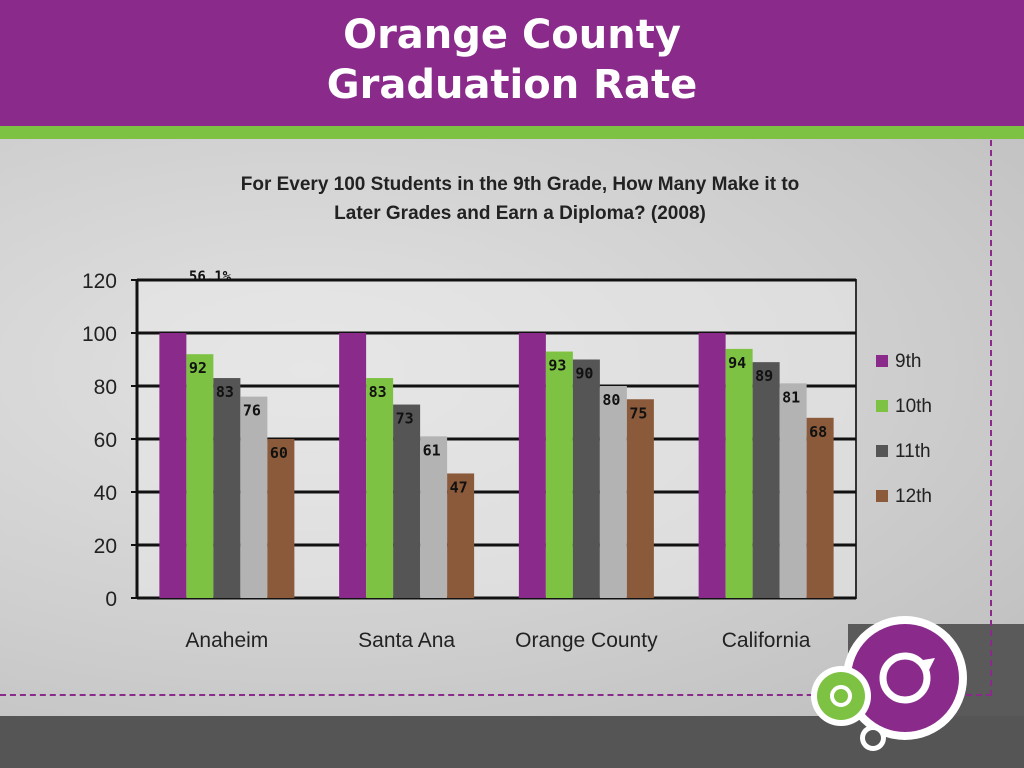 The height and width of the screenshot is (768, 1024). What do you see at coordinates (818, 432) in the screenshot?
I see `data-label: 68` at bounding box center [818, 432].